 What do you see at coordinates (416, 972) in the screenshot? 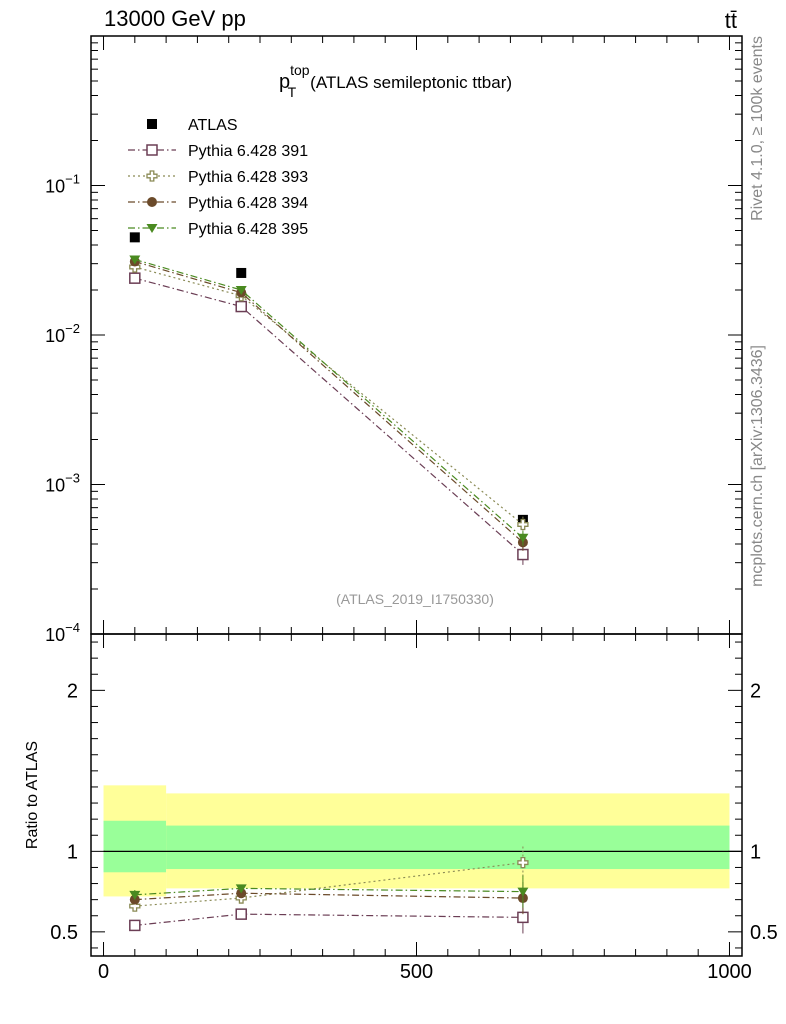
I see `ratio-xtick-label-1: 500` at bounding box center [416, 972].